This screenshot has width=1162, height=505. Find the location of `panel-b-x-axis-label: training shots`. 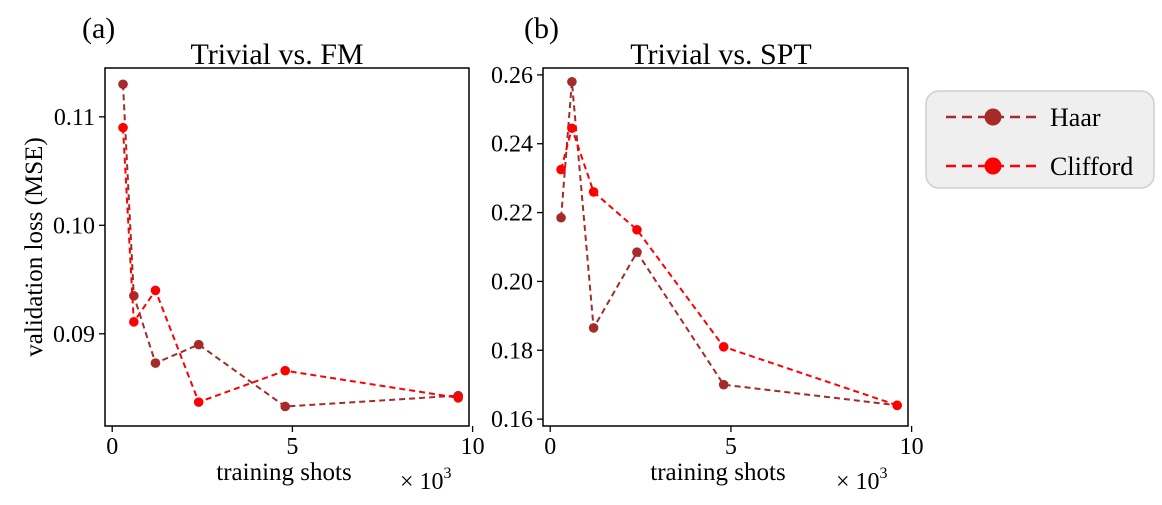

panel-b-x-axis-label: training shots is located at coordinates (717, 472).